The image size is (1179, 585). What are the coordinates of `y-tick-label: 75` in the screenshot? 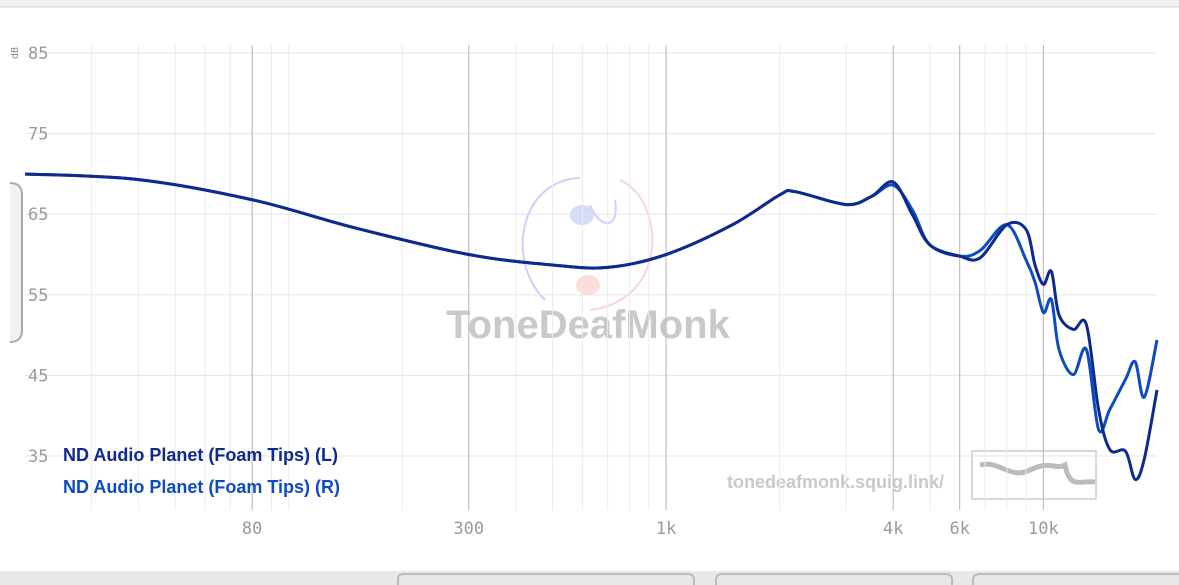 It's located at (38, 135).